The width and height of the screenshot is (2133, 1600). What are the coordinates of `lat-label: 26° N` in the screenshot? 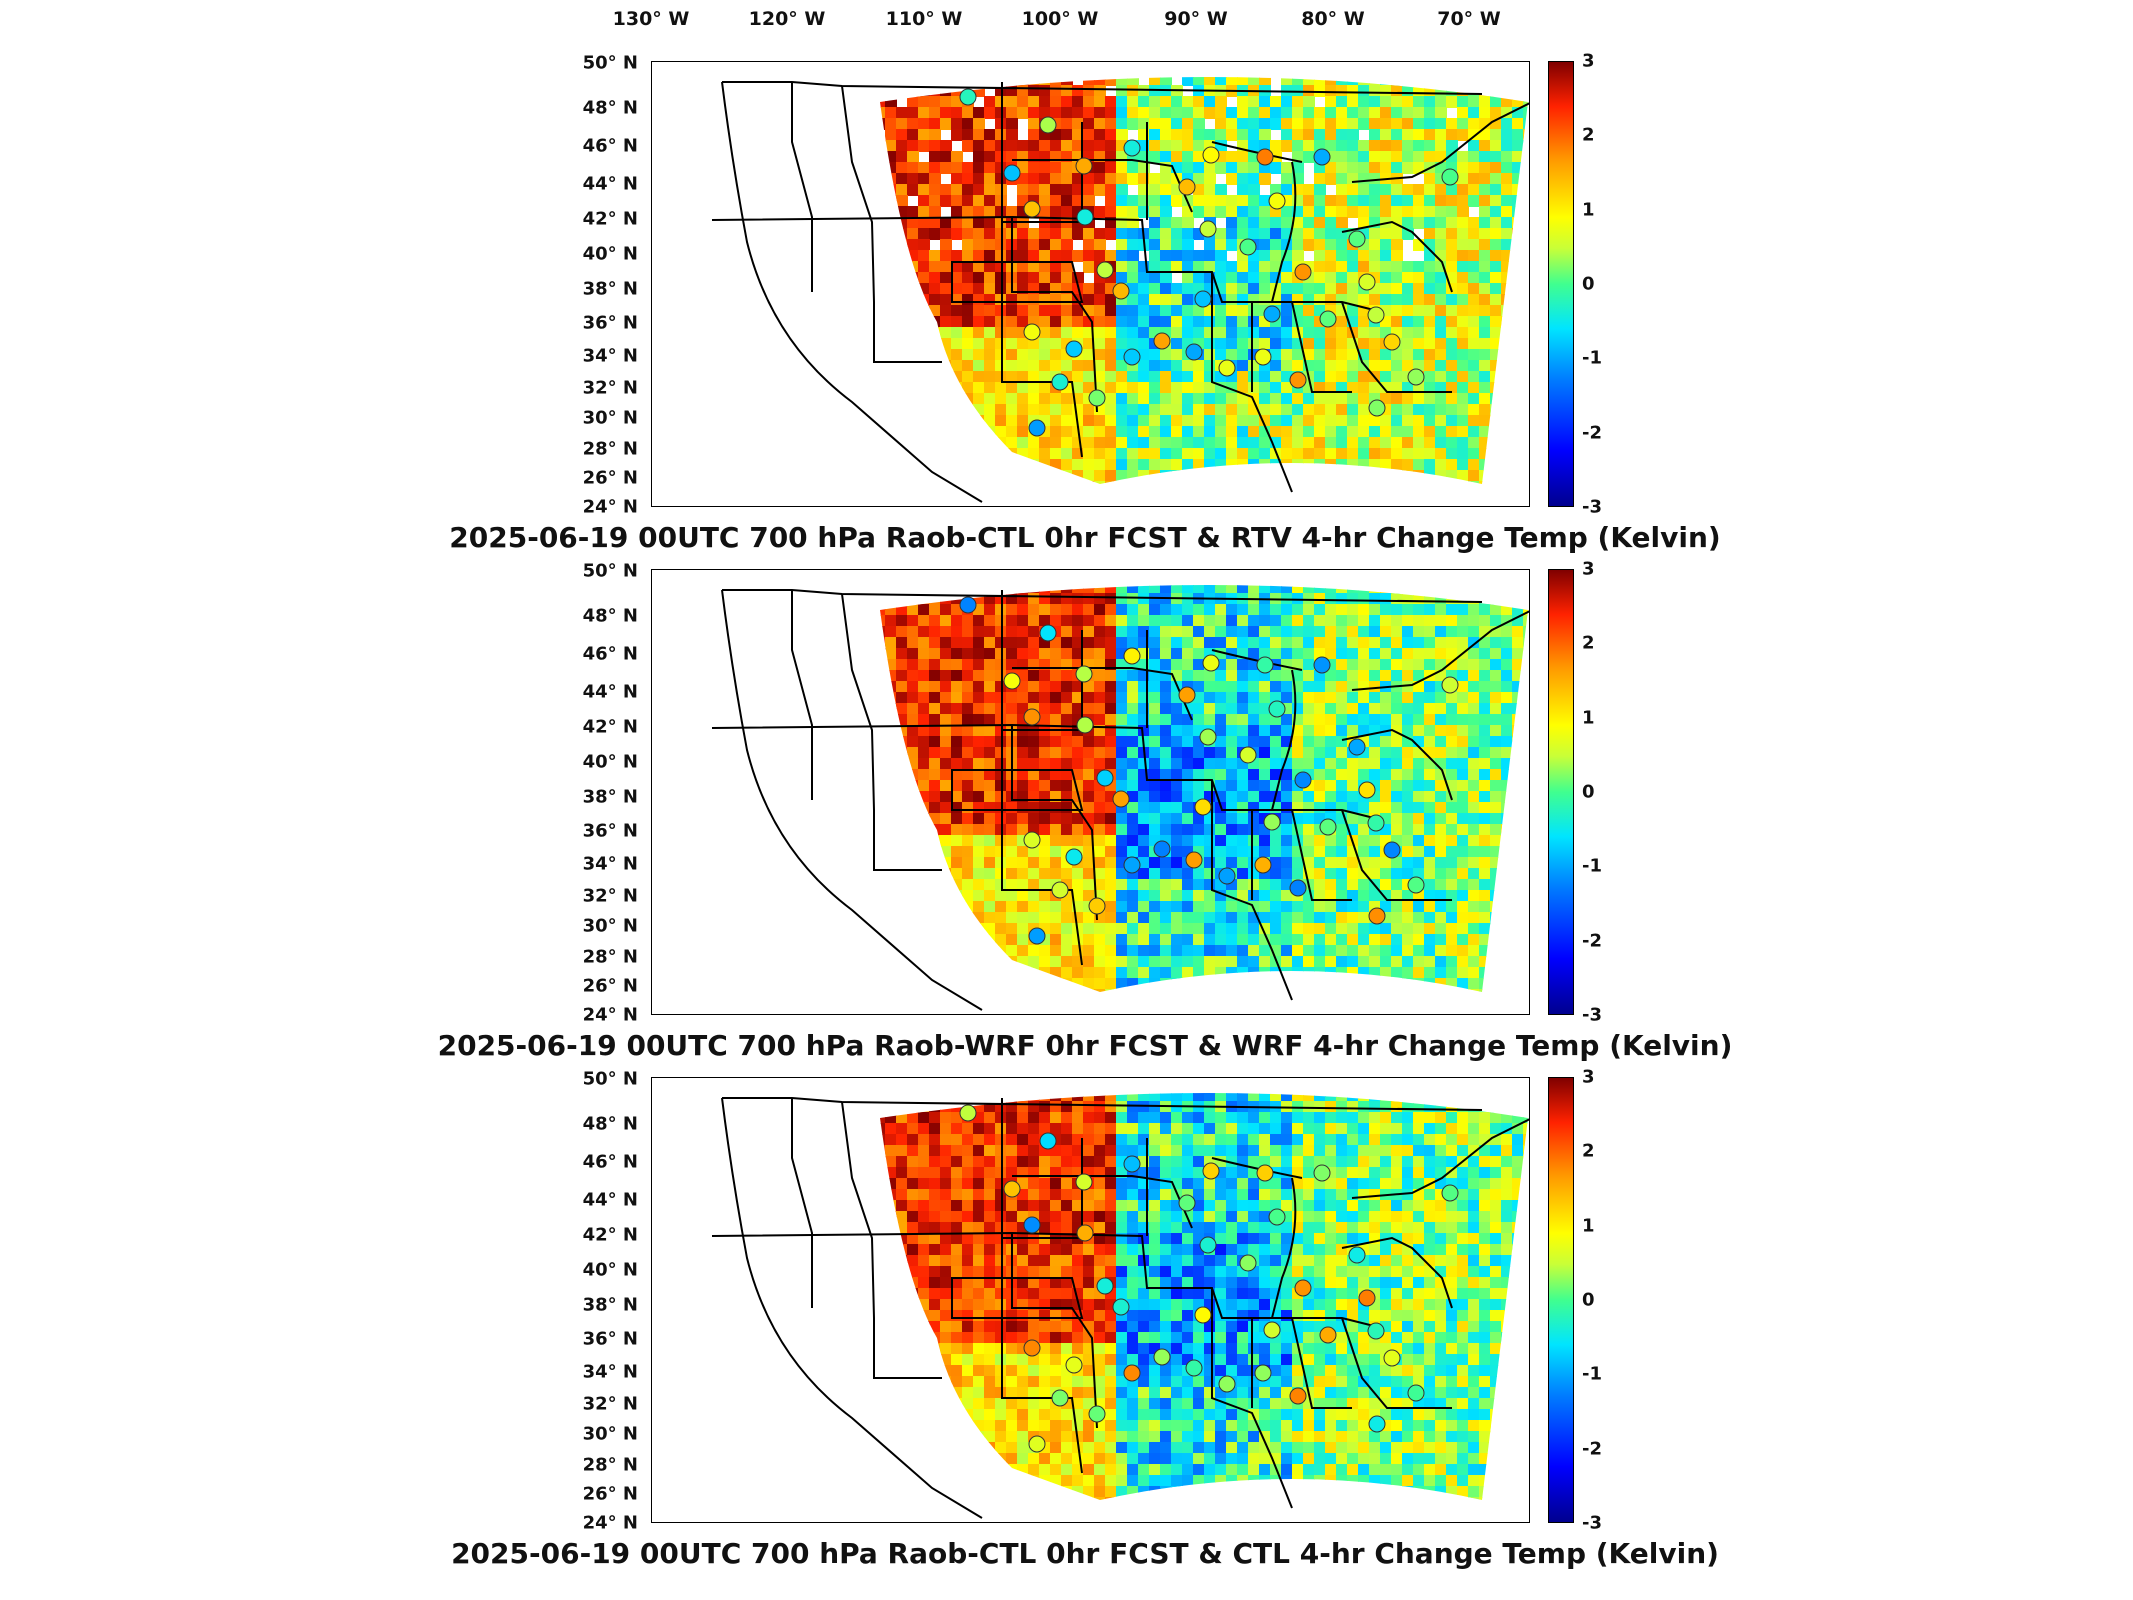 It's located at (610, 478).